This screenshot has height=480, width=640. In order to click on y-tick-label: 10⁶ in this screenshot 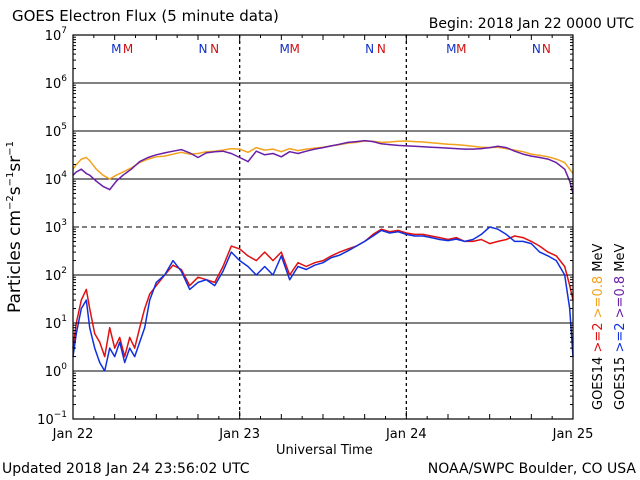, I will do `click(56, 83)`.